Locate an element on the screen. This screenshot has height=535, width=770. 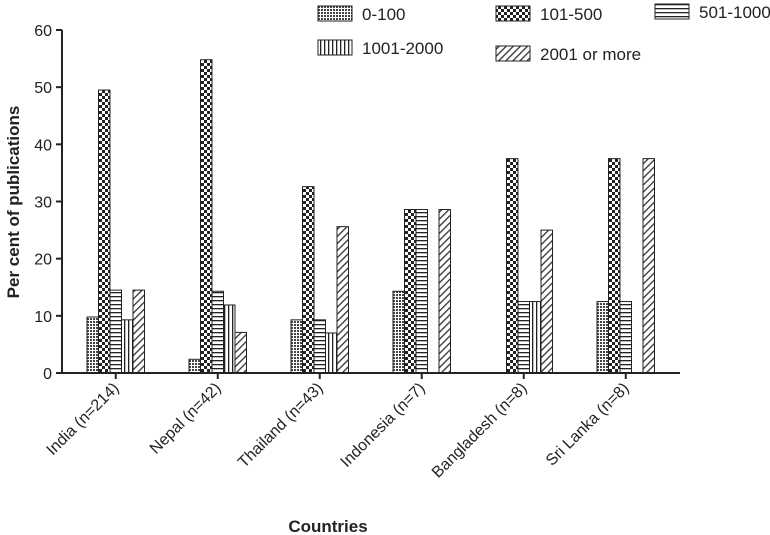
y-tick-label: 0 is located at coordinates (47, 374).